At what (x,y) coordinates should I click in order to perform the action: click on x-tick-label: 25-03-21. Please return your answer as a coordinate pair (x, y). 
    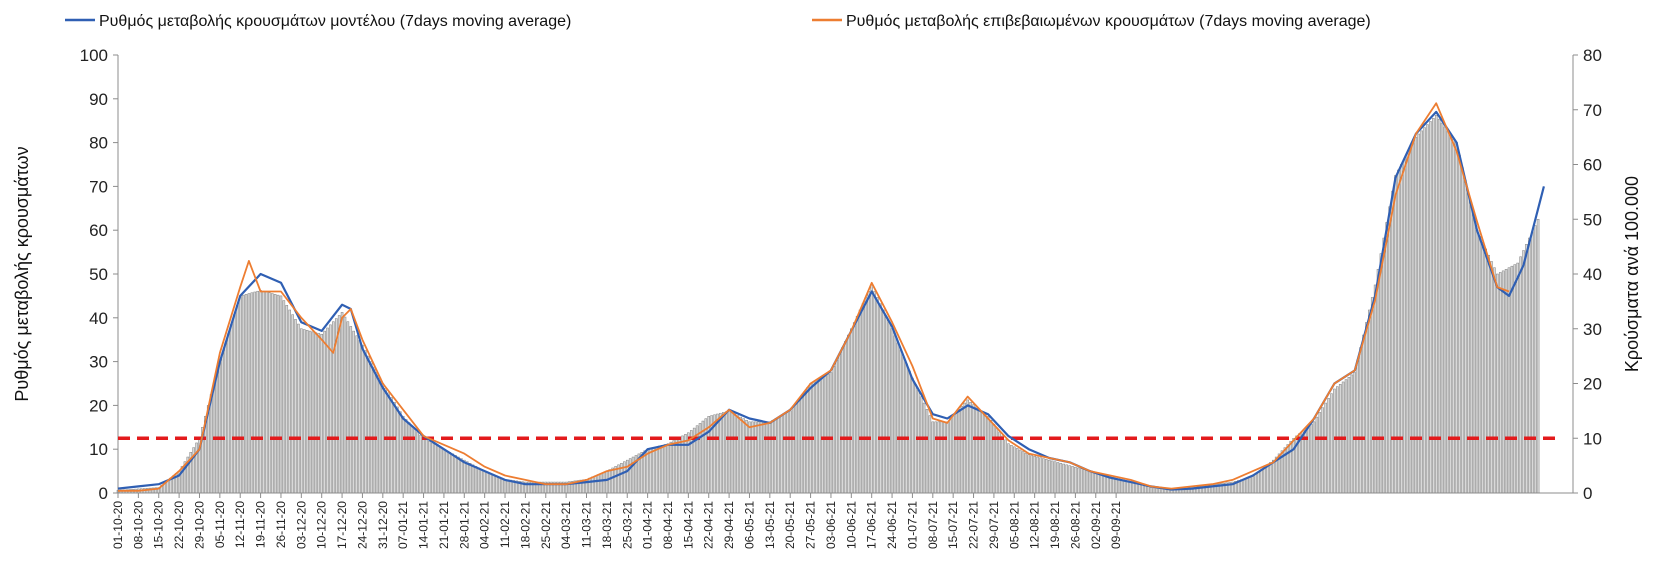
    Looking at the image, I should click on (627, 525).